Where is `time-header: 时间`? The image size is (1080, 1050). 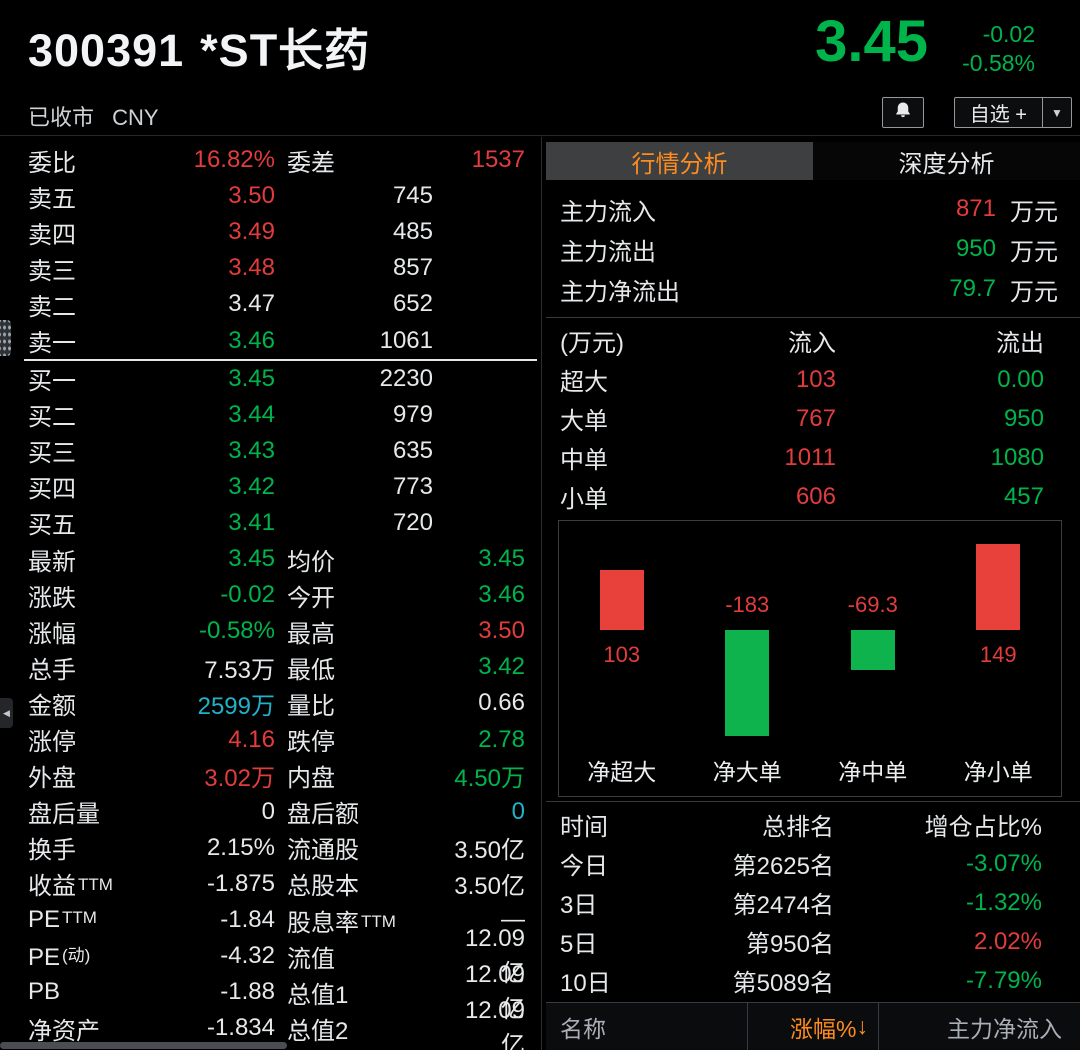
time-header: 时间 is located at coordinates (584, 827).